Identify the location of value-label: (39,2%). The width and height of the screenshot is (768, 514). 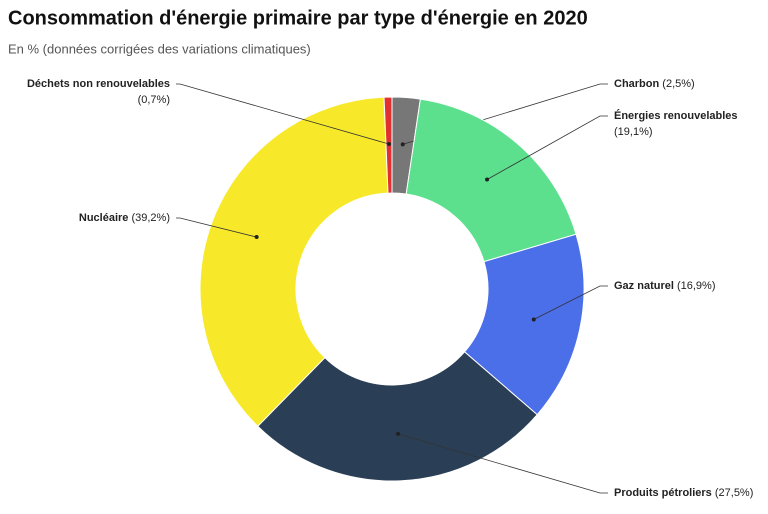
(150, 218).